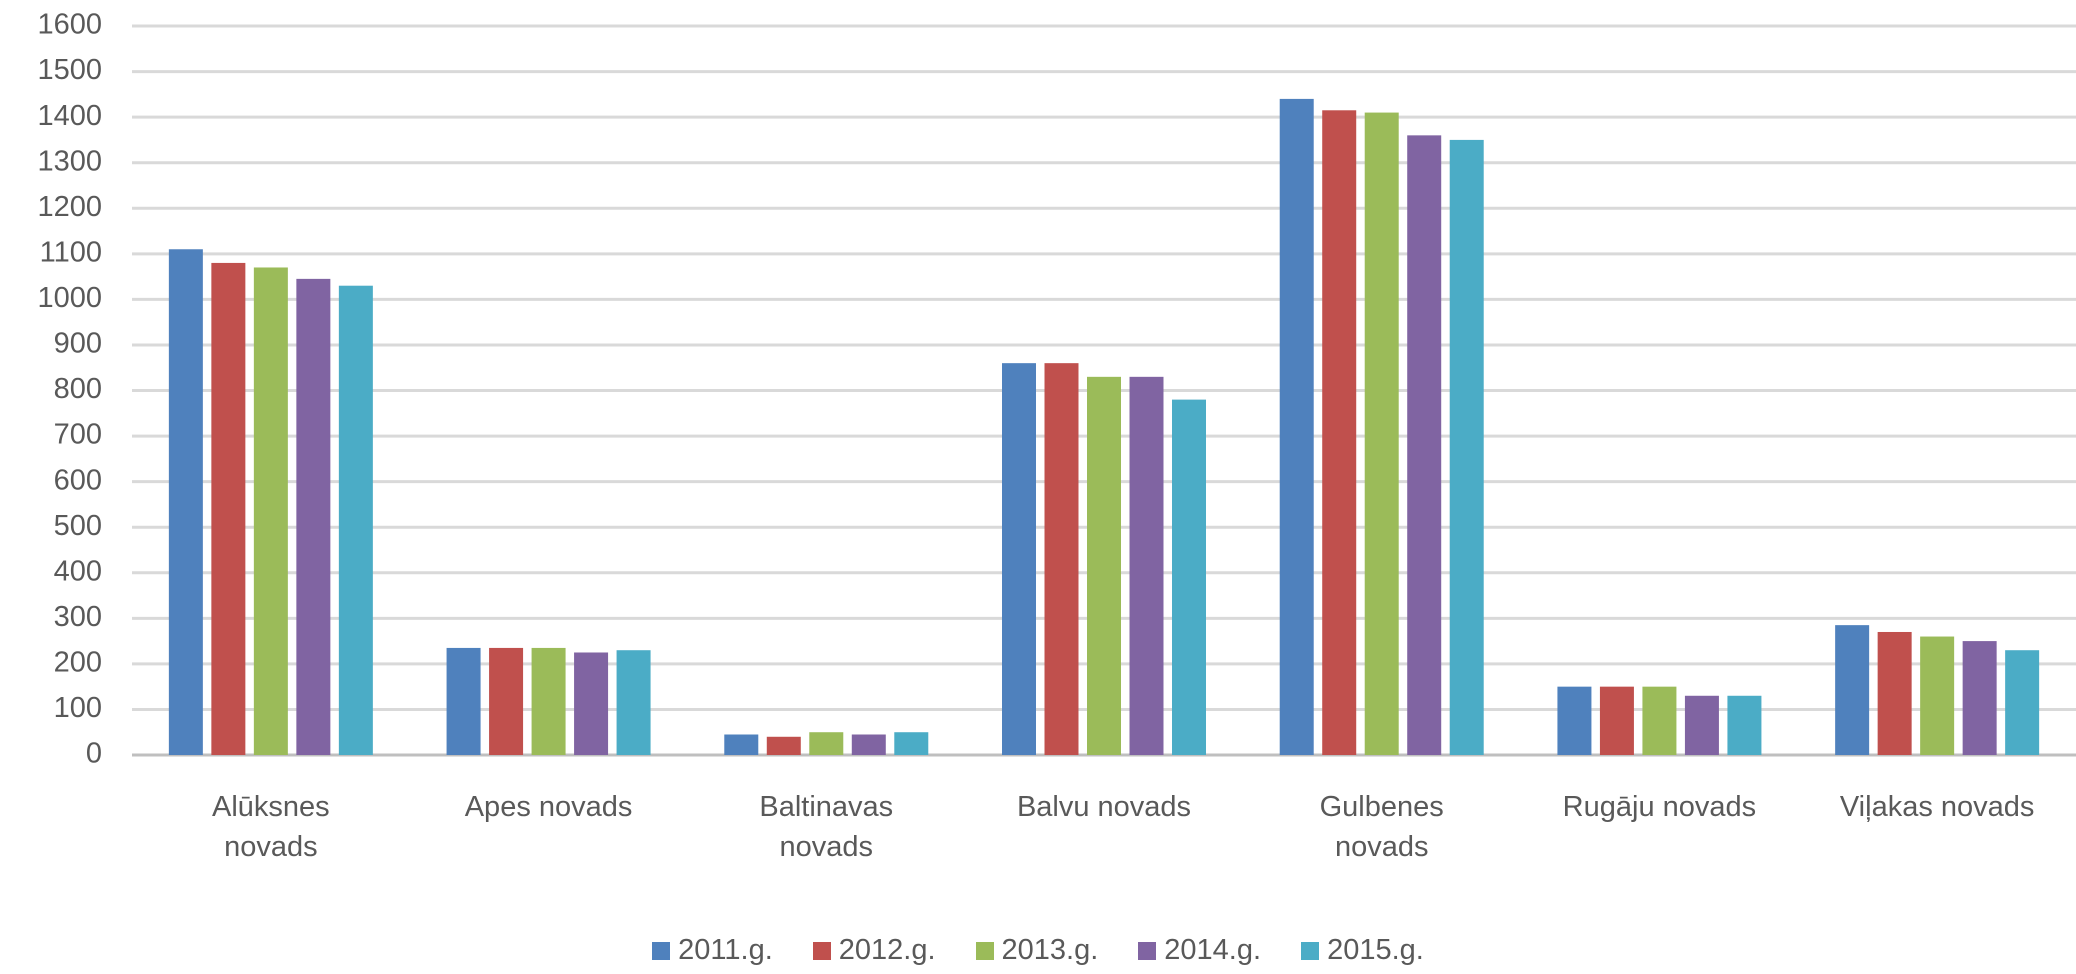 This screenshot has width=2076, height=974. Describe the element at coordinates (78, 526) in the screenshot. I see `y-tick-label: 500` at that location.